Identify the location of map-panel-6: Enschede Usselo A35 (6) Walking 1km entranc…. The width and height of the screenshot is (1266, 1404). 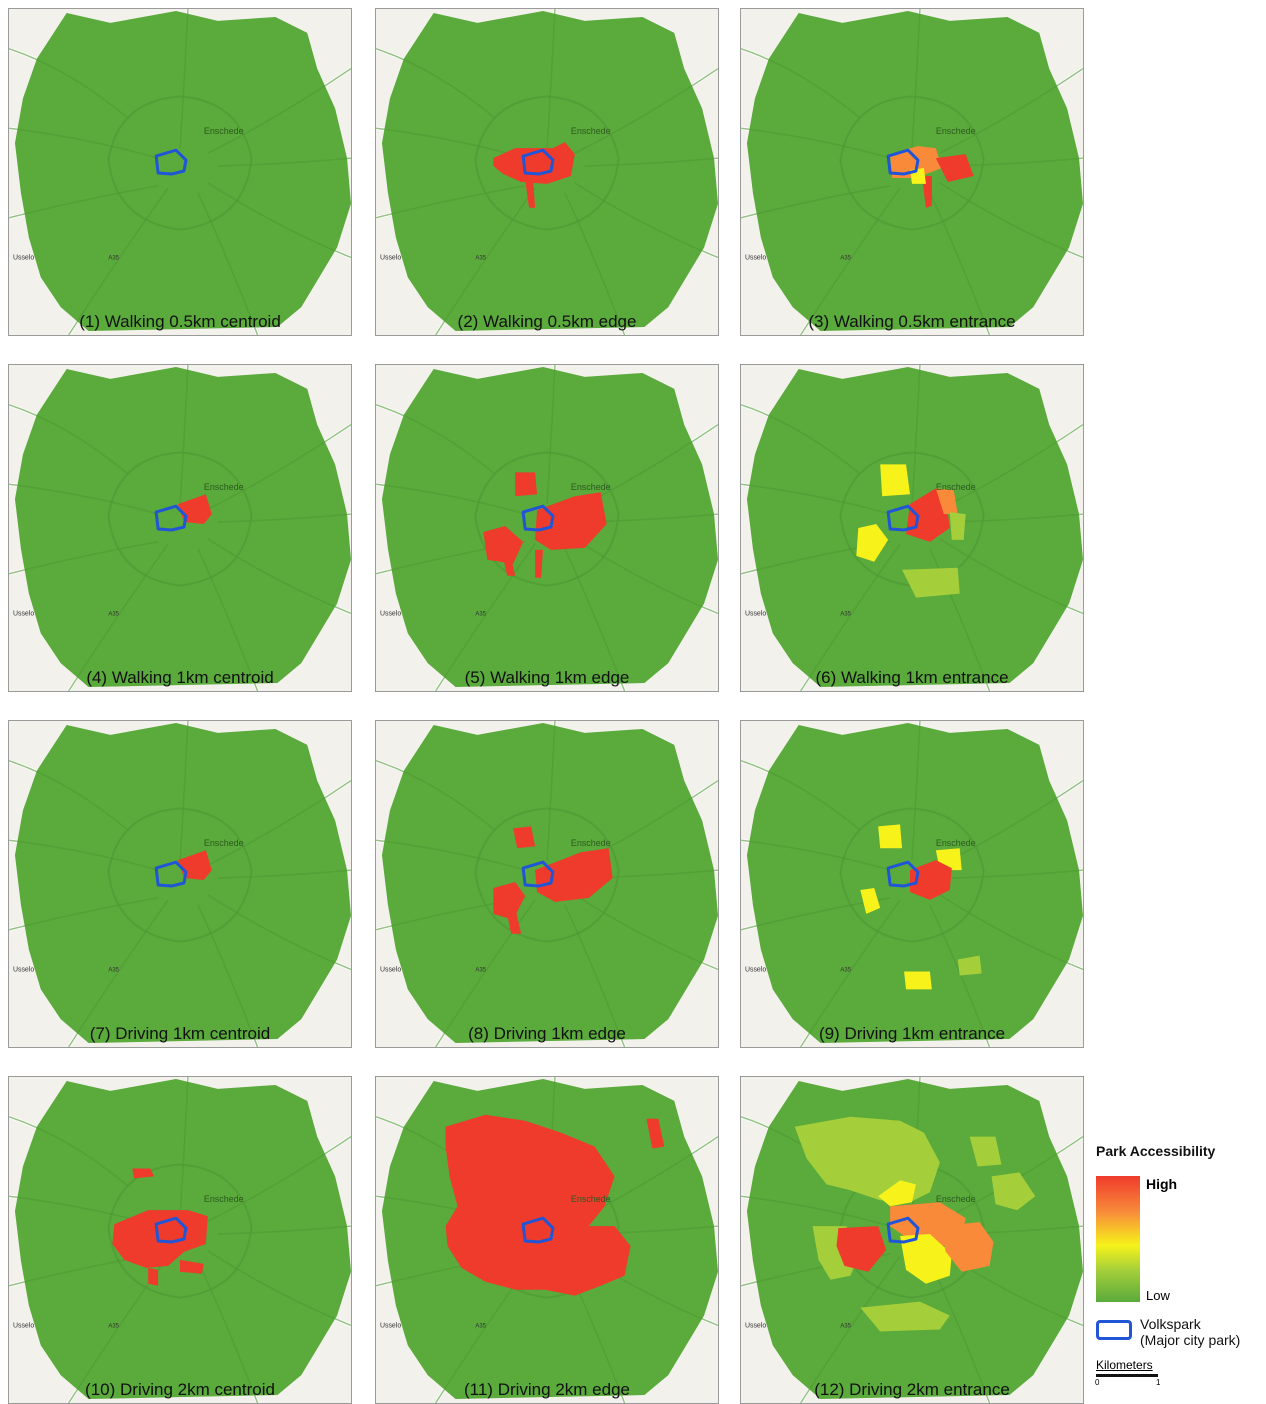
(912, 528).